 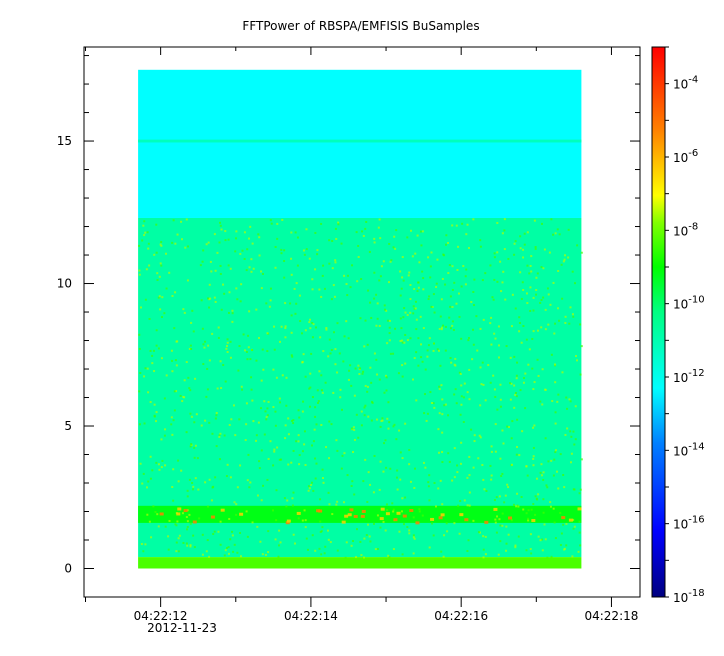 I want to click on y-tick-label: 15, so click(x=64, y=141).